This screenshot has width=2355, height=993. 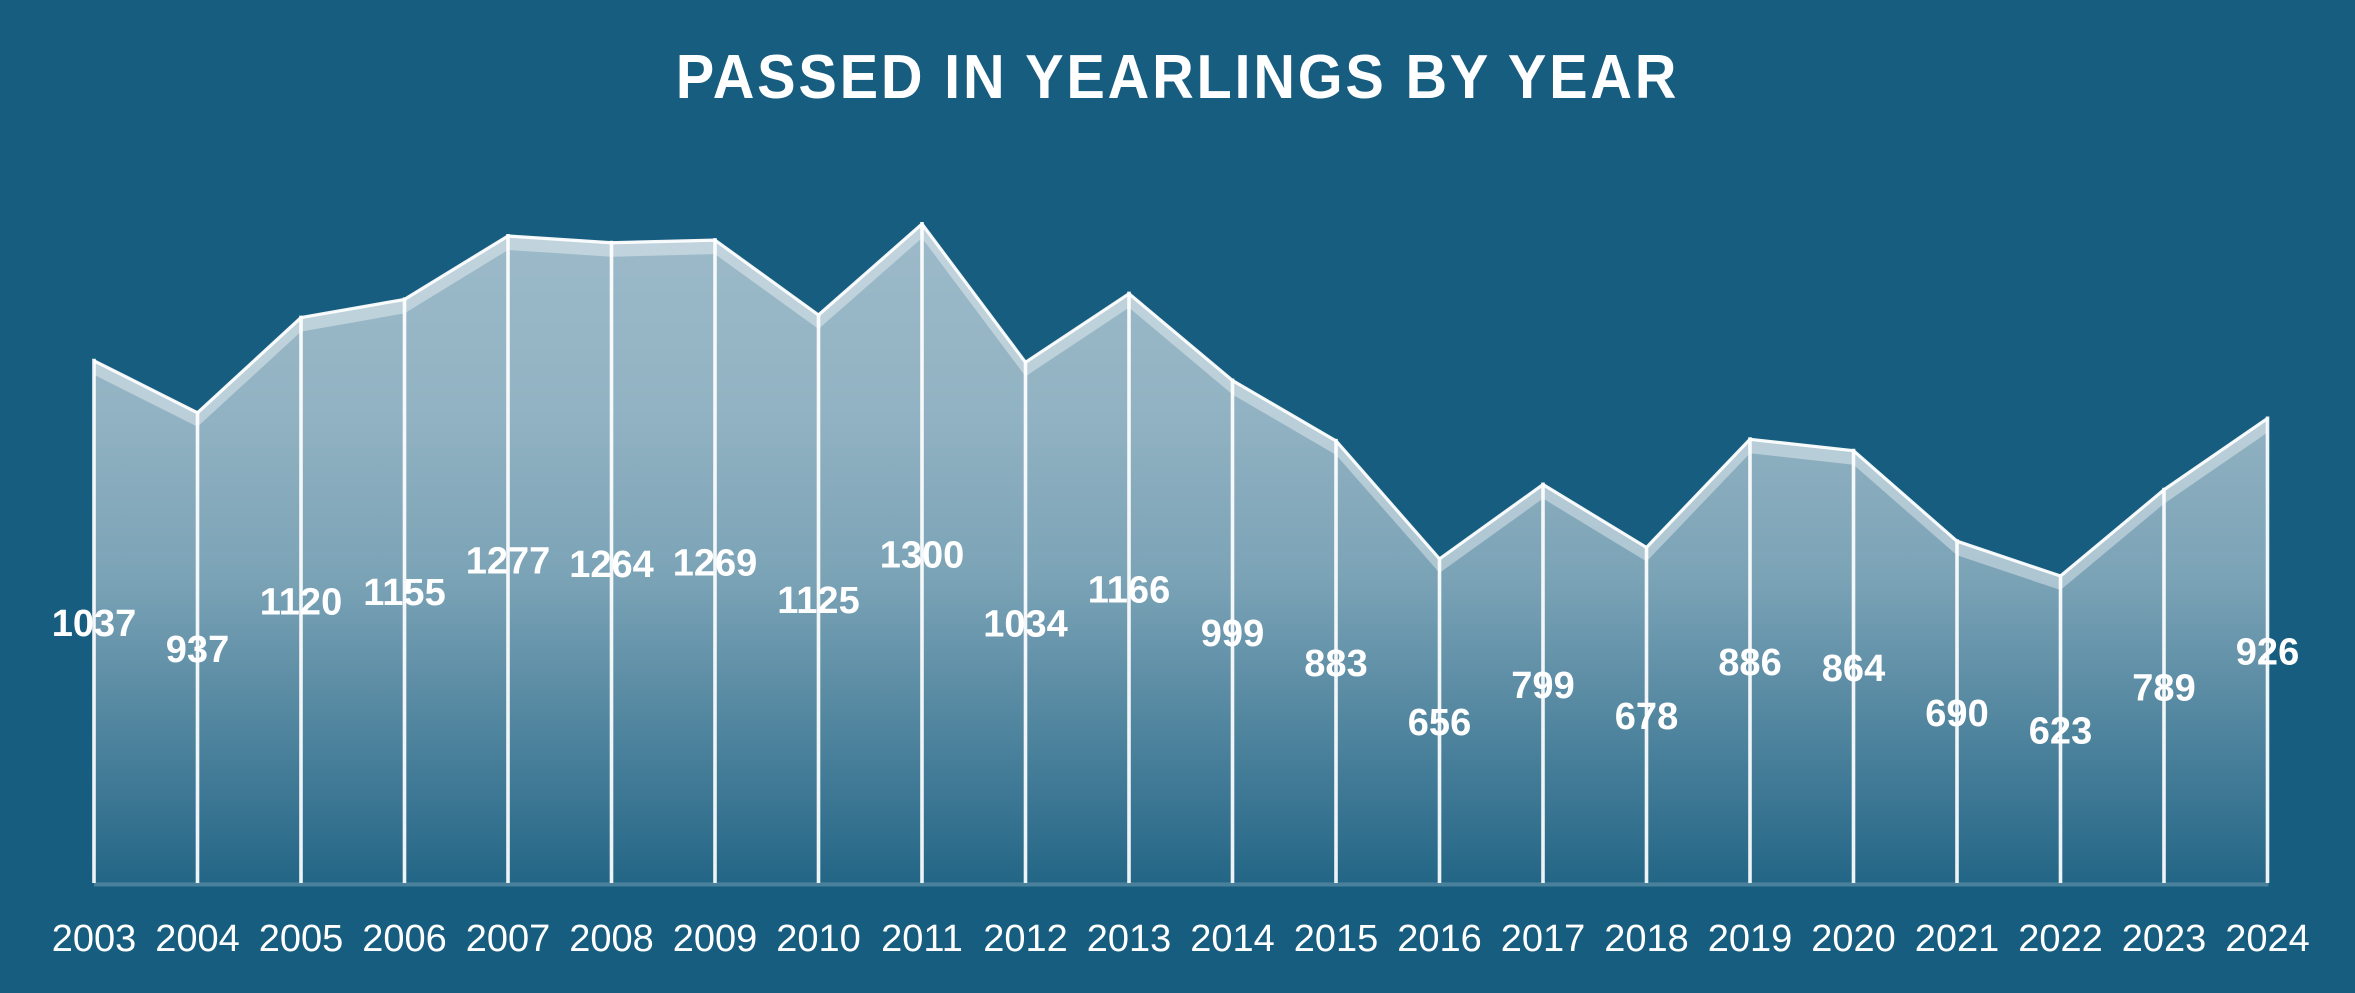 What do you see at coordinates (2267, 653) in the screenshot?
I see `value-label-2024: 926` at bounding box center [2267, 653].